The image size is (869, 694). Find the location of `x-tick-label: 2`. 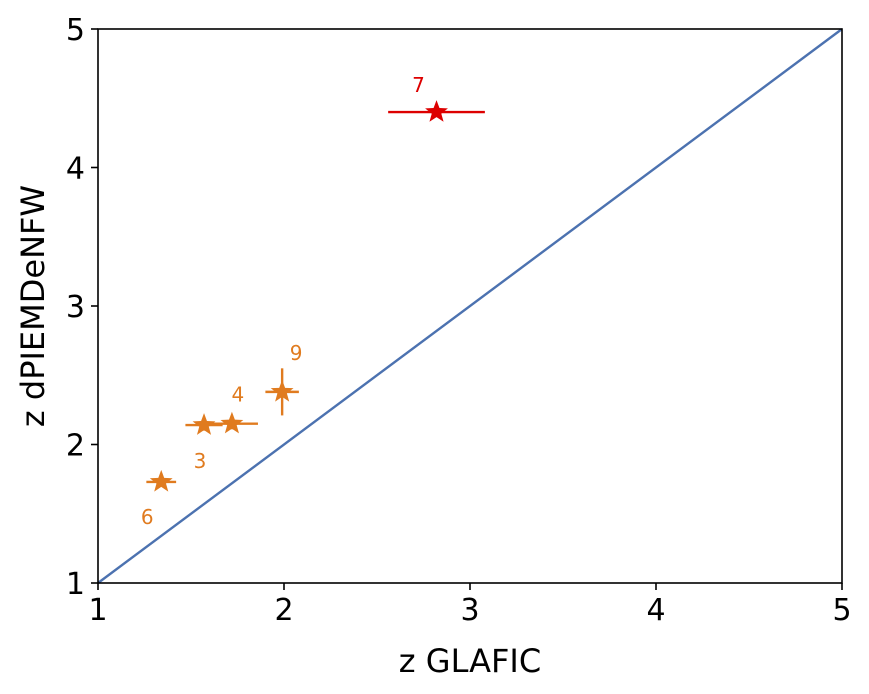

x-tick-label: 2 is located at coordinates (283, 610).